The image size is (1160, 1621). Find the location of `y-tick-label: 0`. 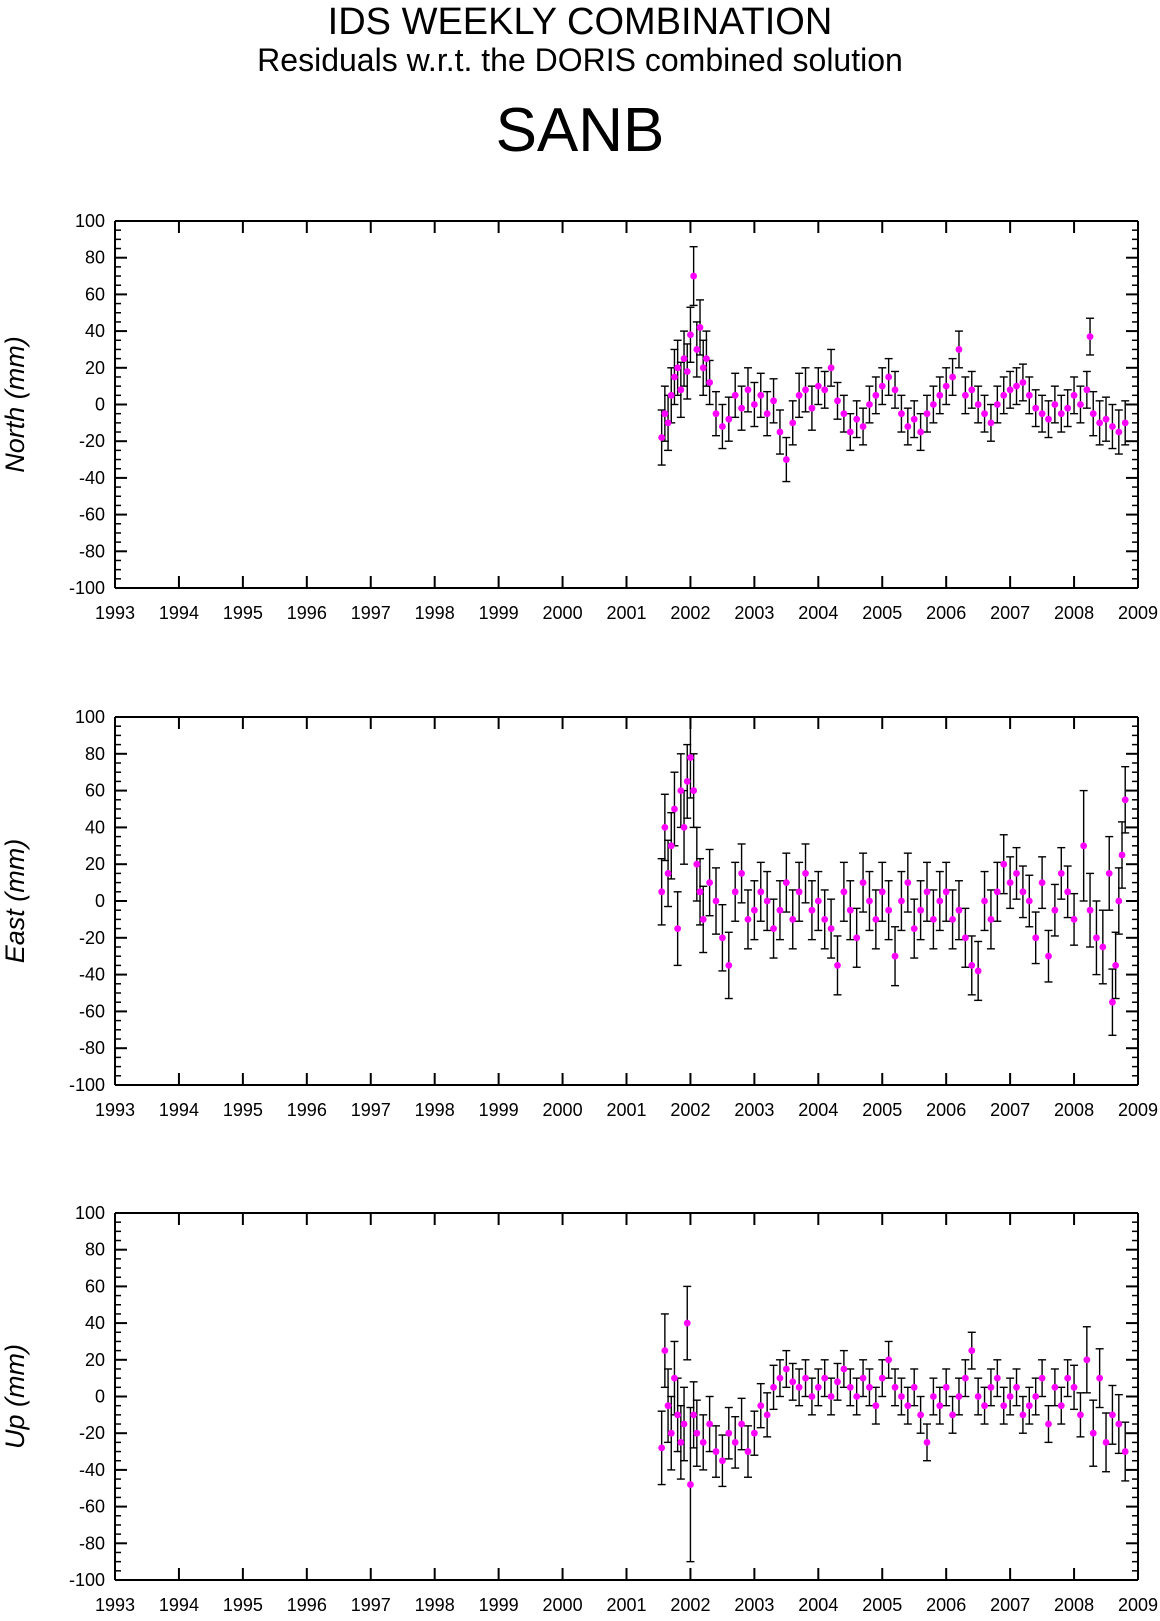

y-tick-label: 0 is located at coordinates (100, 901).